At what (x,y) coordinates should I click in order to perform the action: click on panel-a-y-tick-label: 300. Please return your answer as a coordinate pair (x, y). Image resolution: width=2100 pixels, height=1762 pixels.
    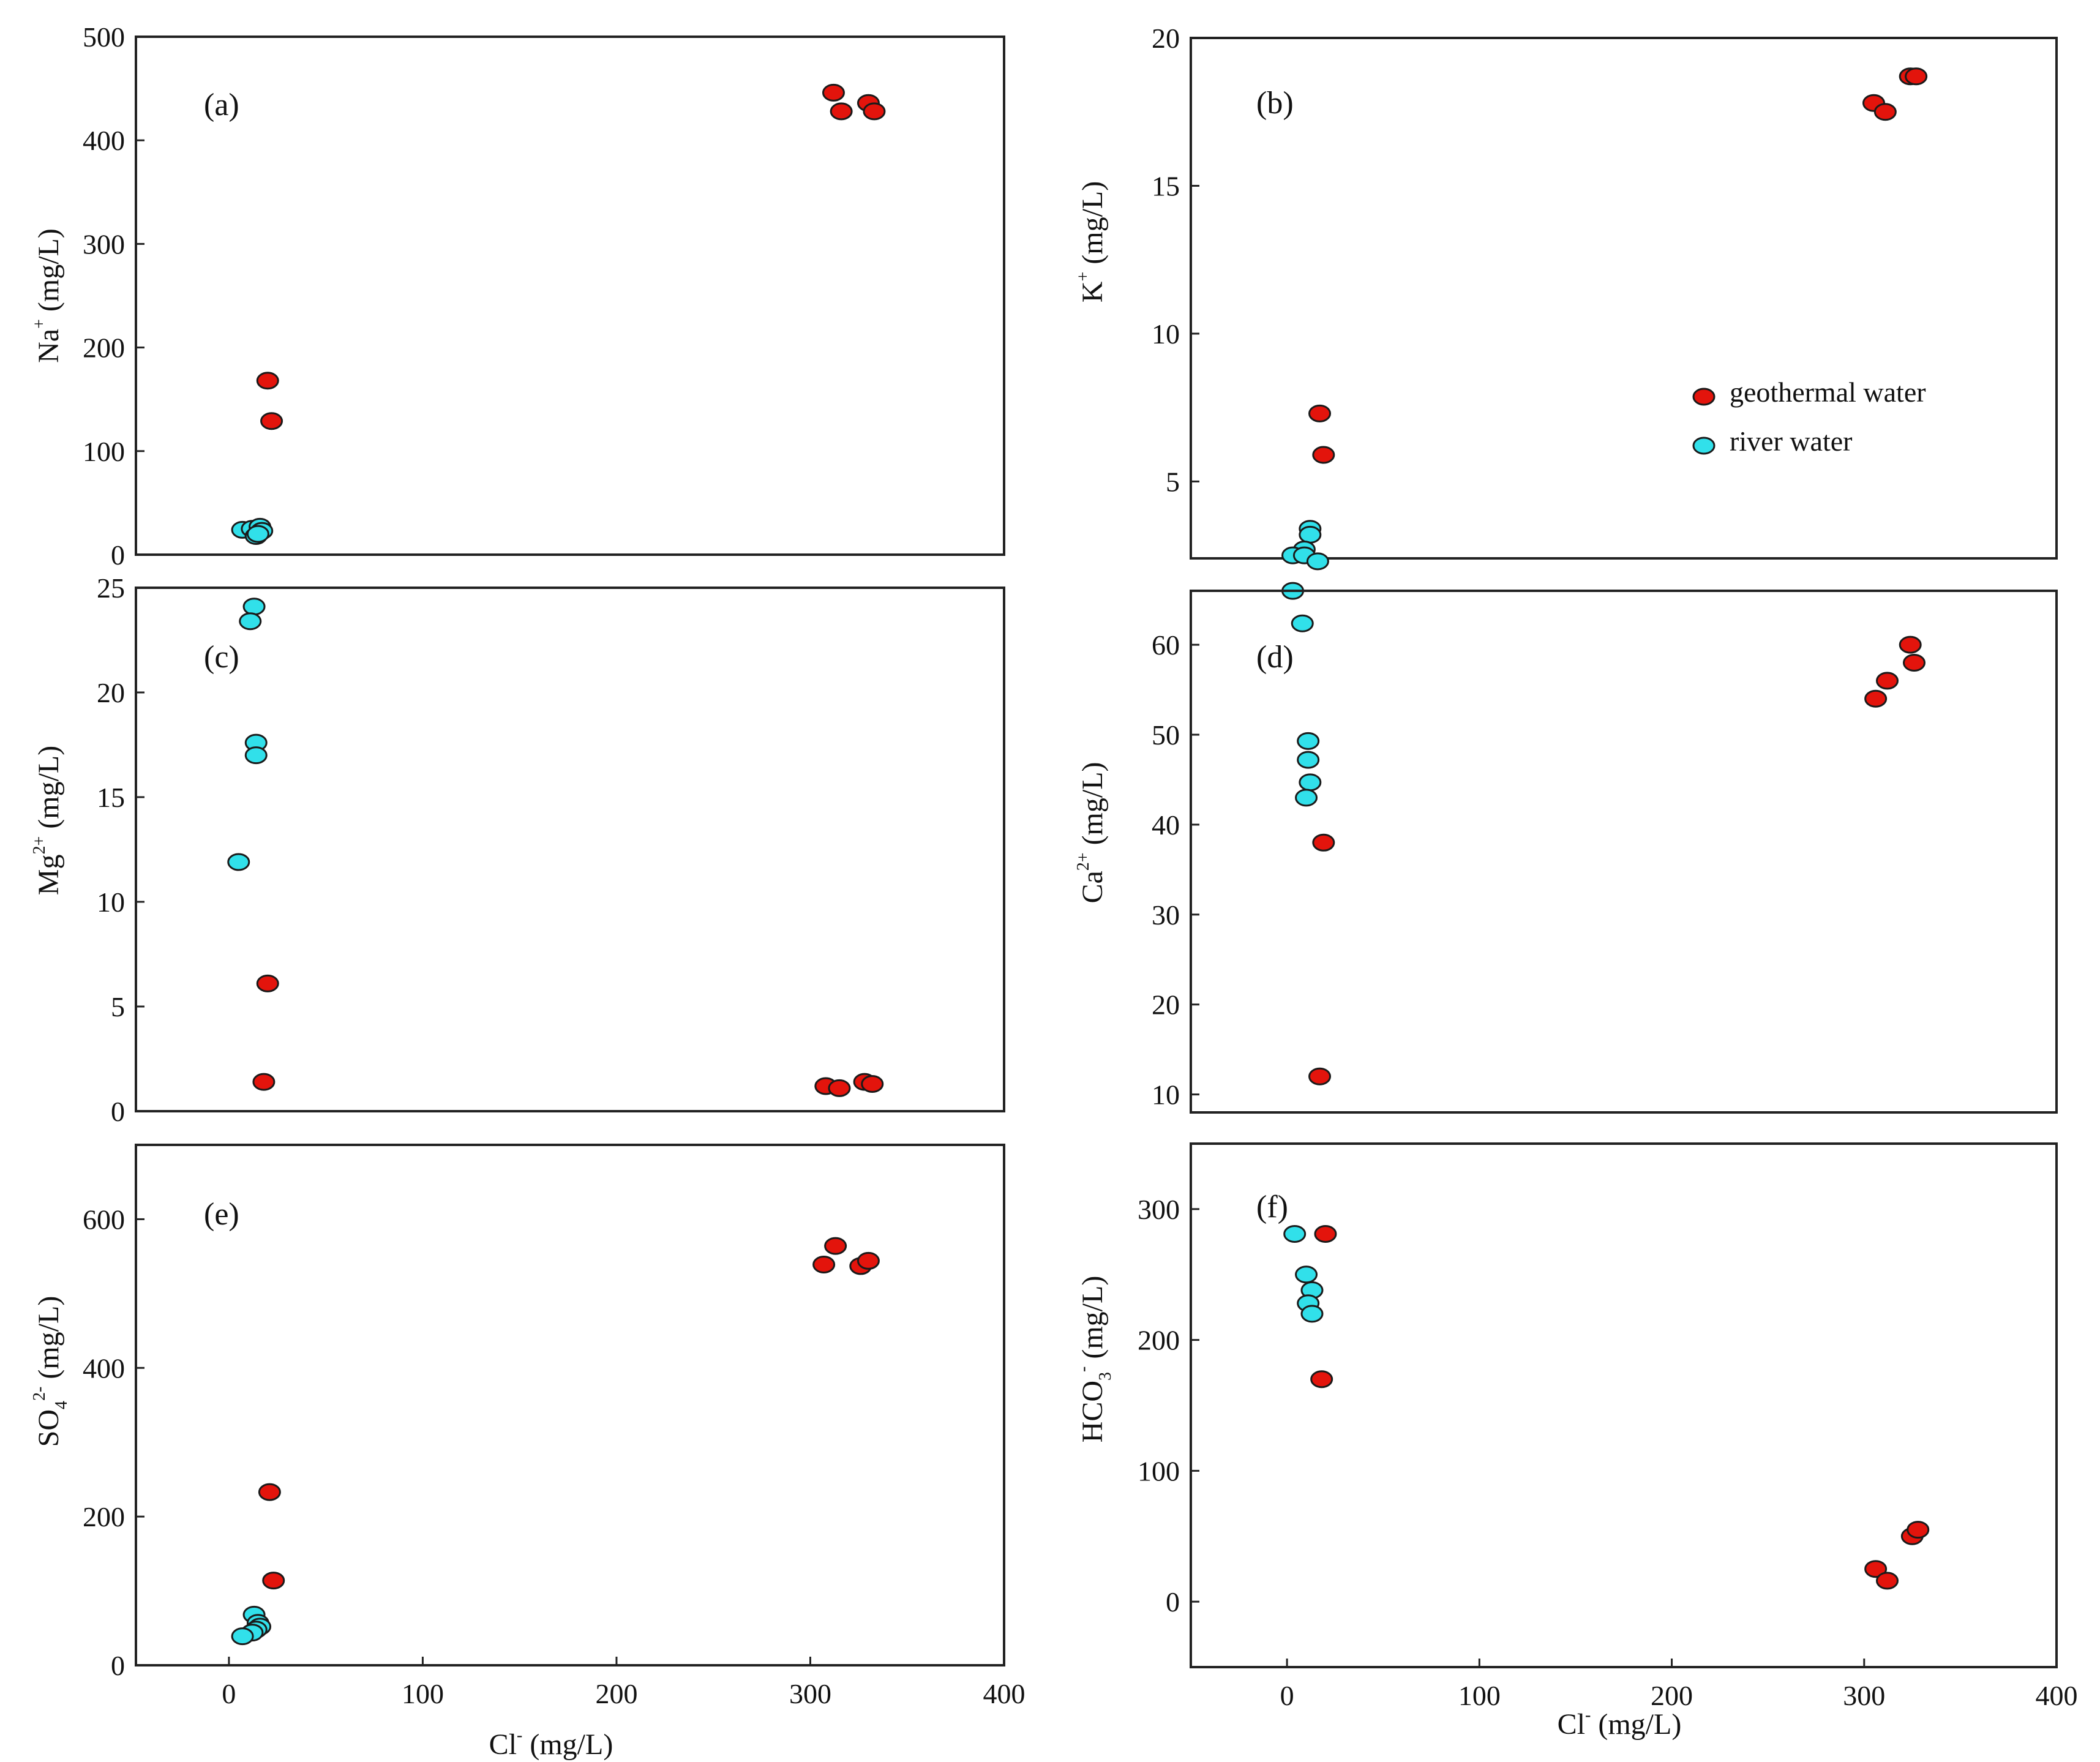
    Looking at the image, I should click on (104, 244).